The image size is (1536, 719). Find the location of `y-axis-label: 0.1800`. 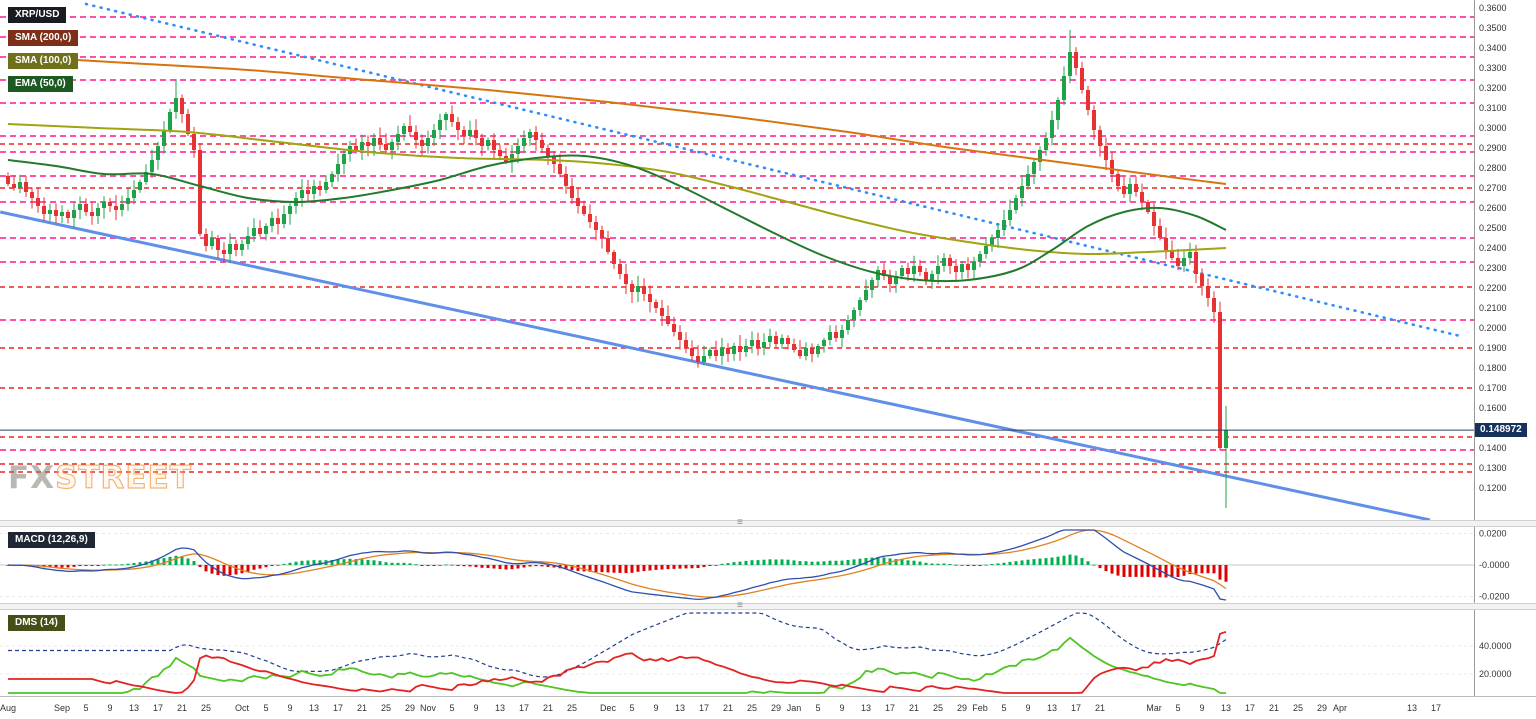

y-axis-label: 0.1800 is located at coordinates (1493, 368).